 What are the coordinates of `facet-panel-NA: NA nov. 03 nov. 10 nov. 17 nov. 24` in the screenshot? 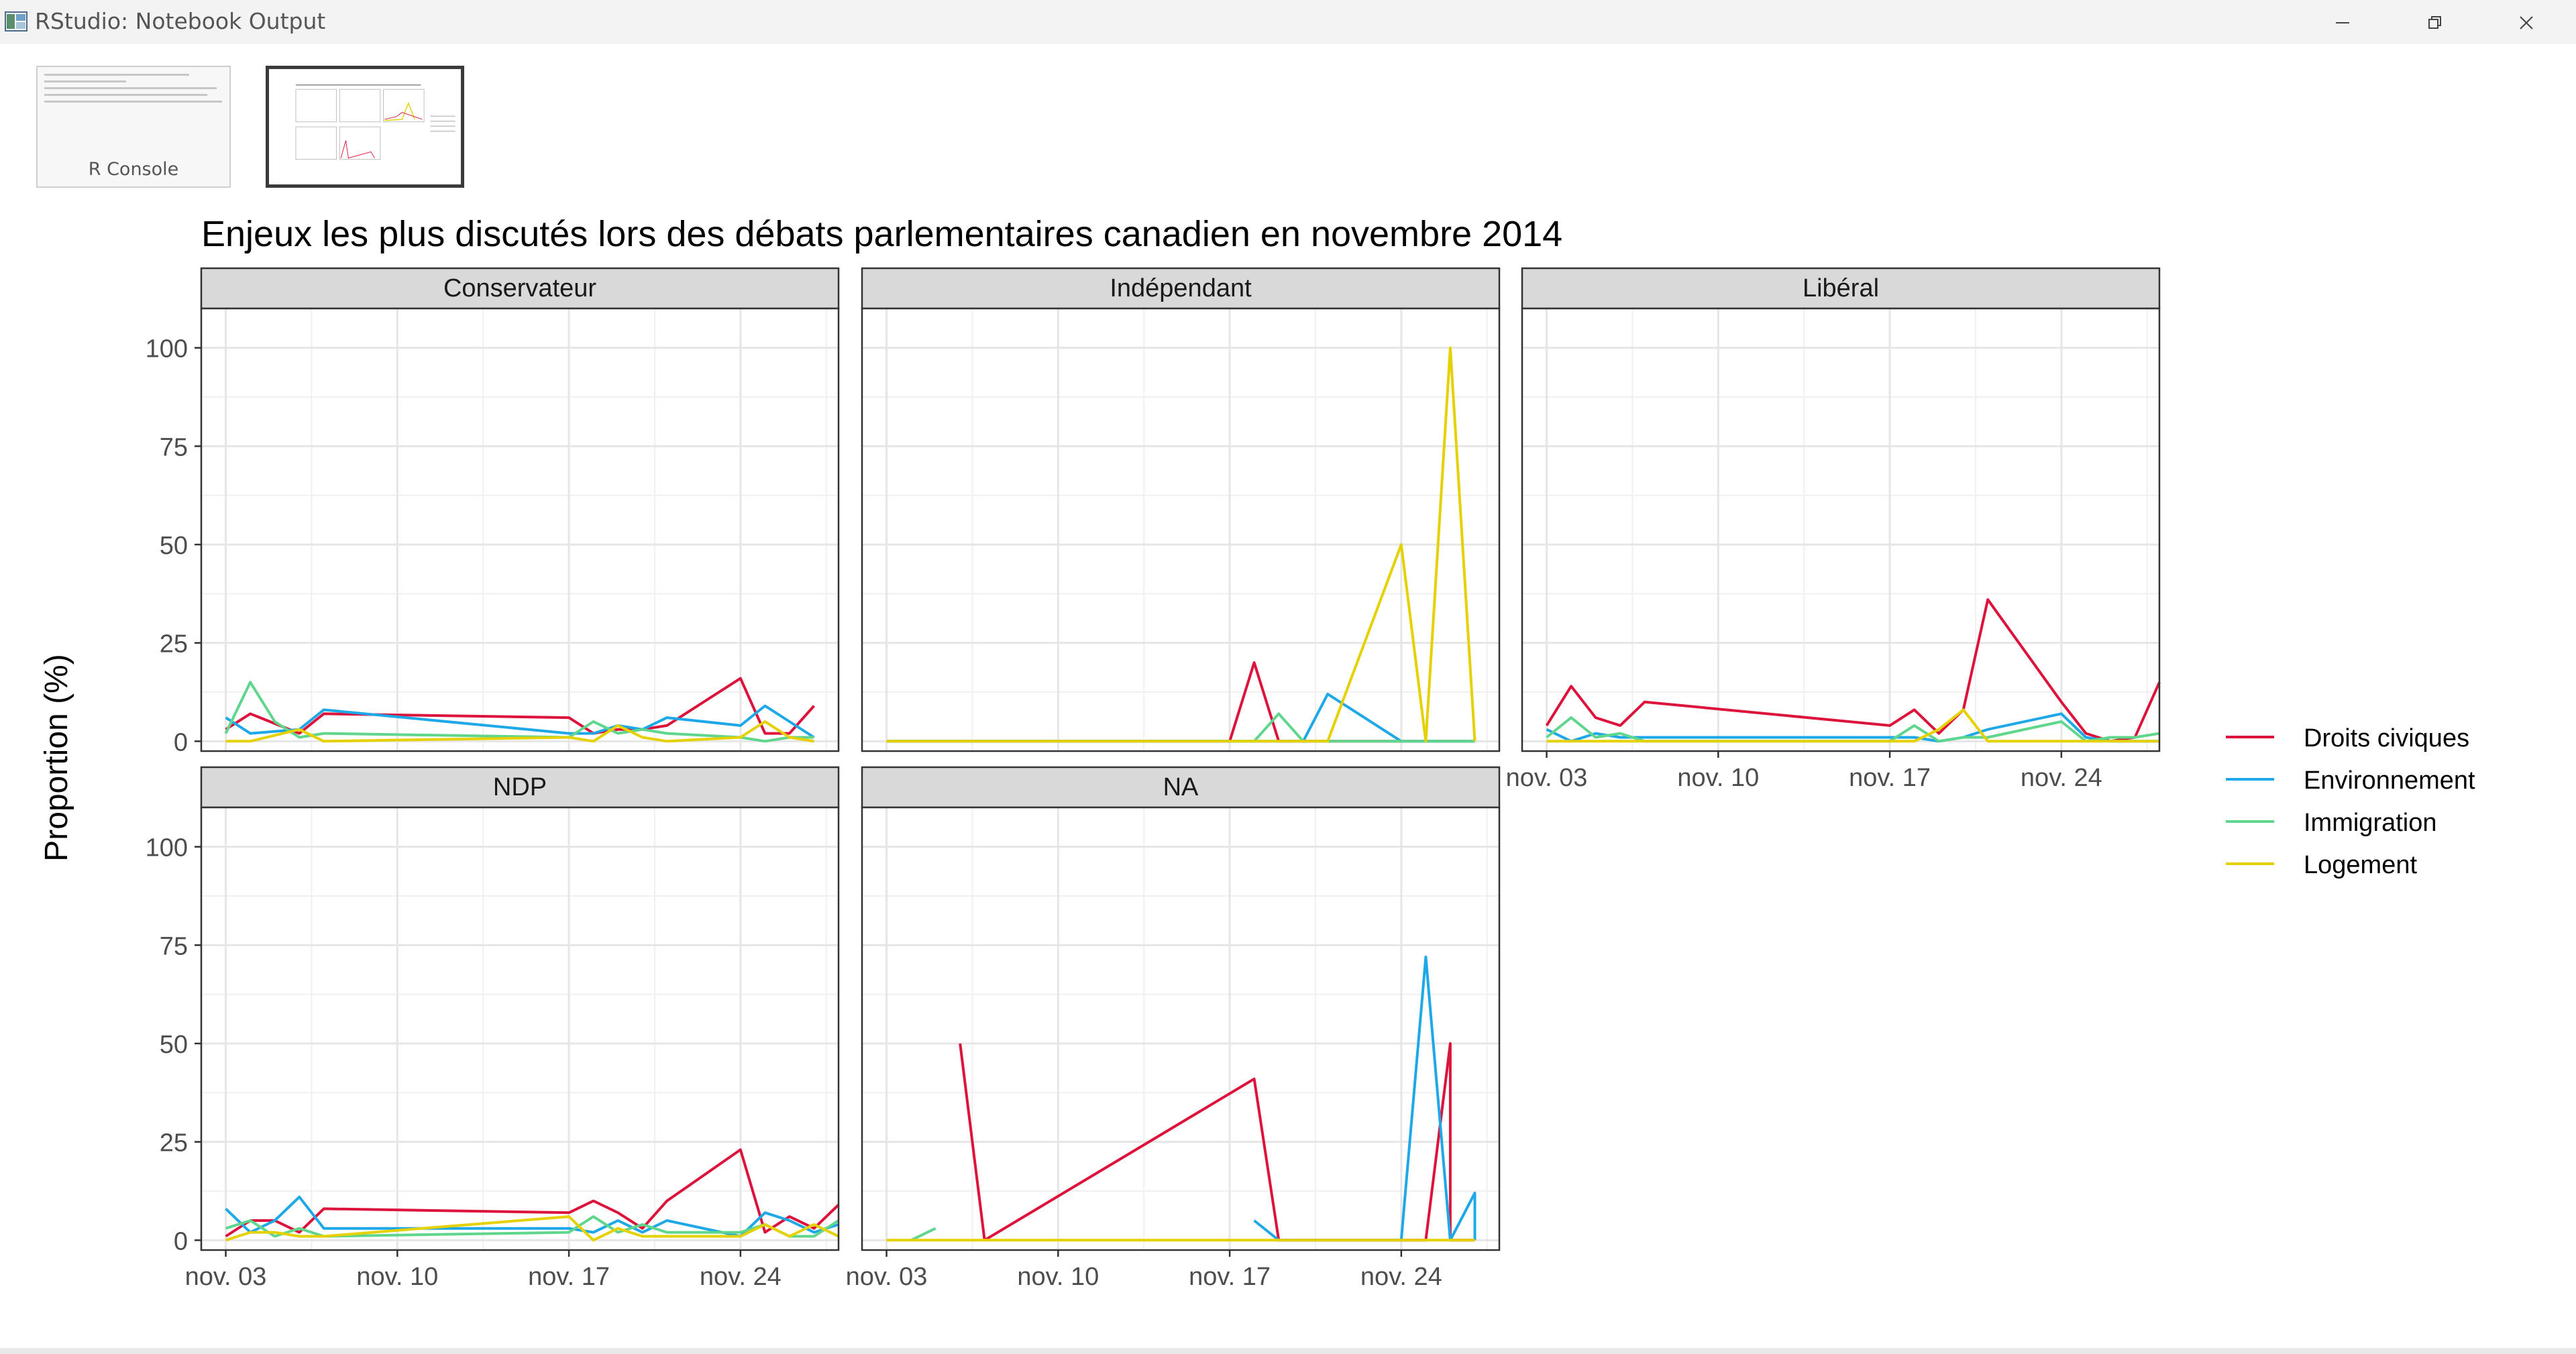 It's located at (1173, 1028).